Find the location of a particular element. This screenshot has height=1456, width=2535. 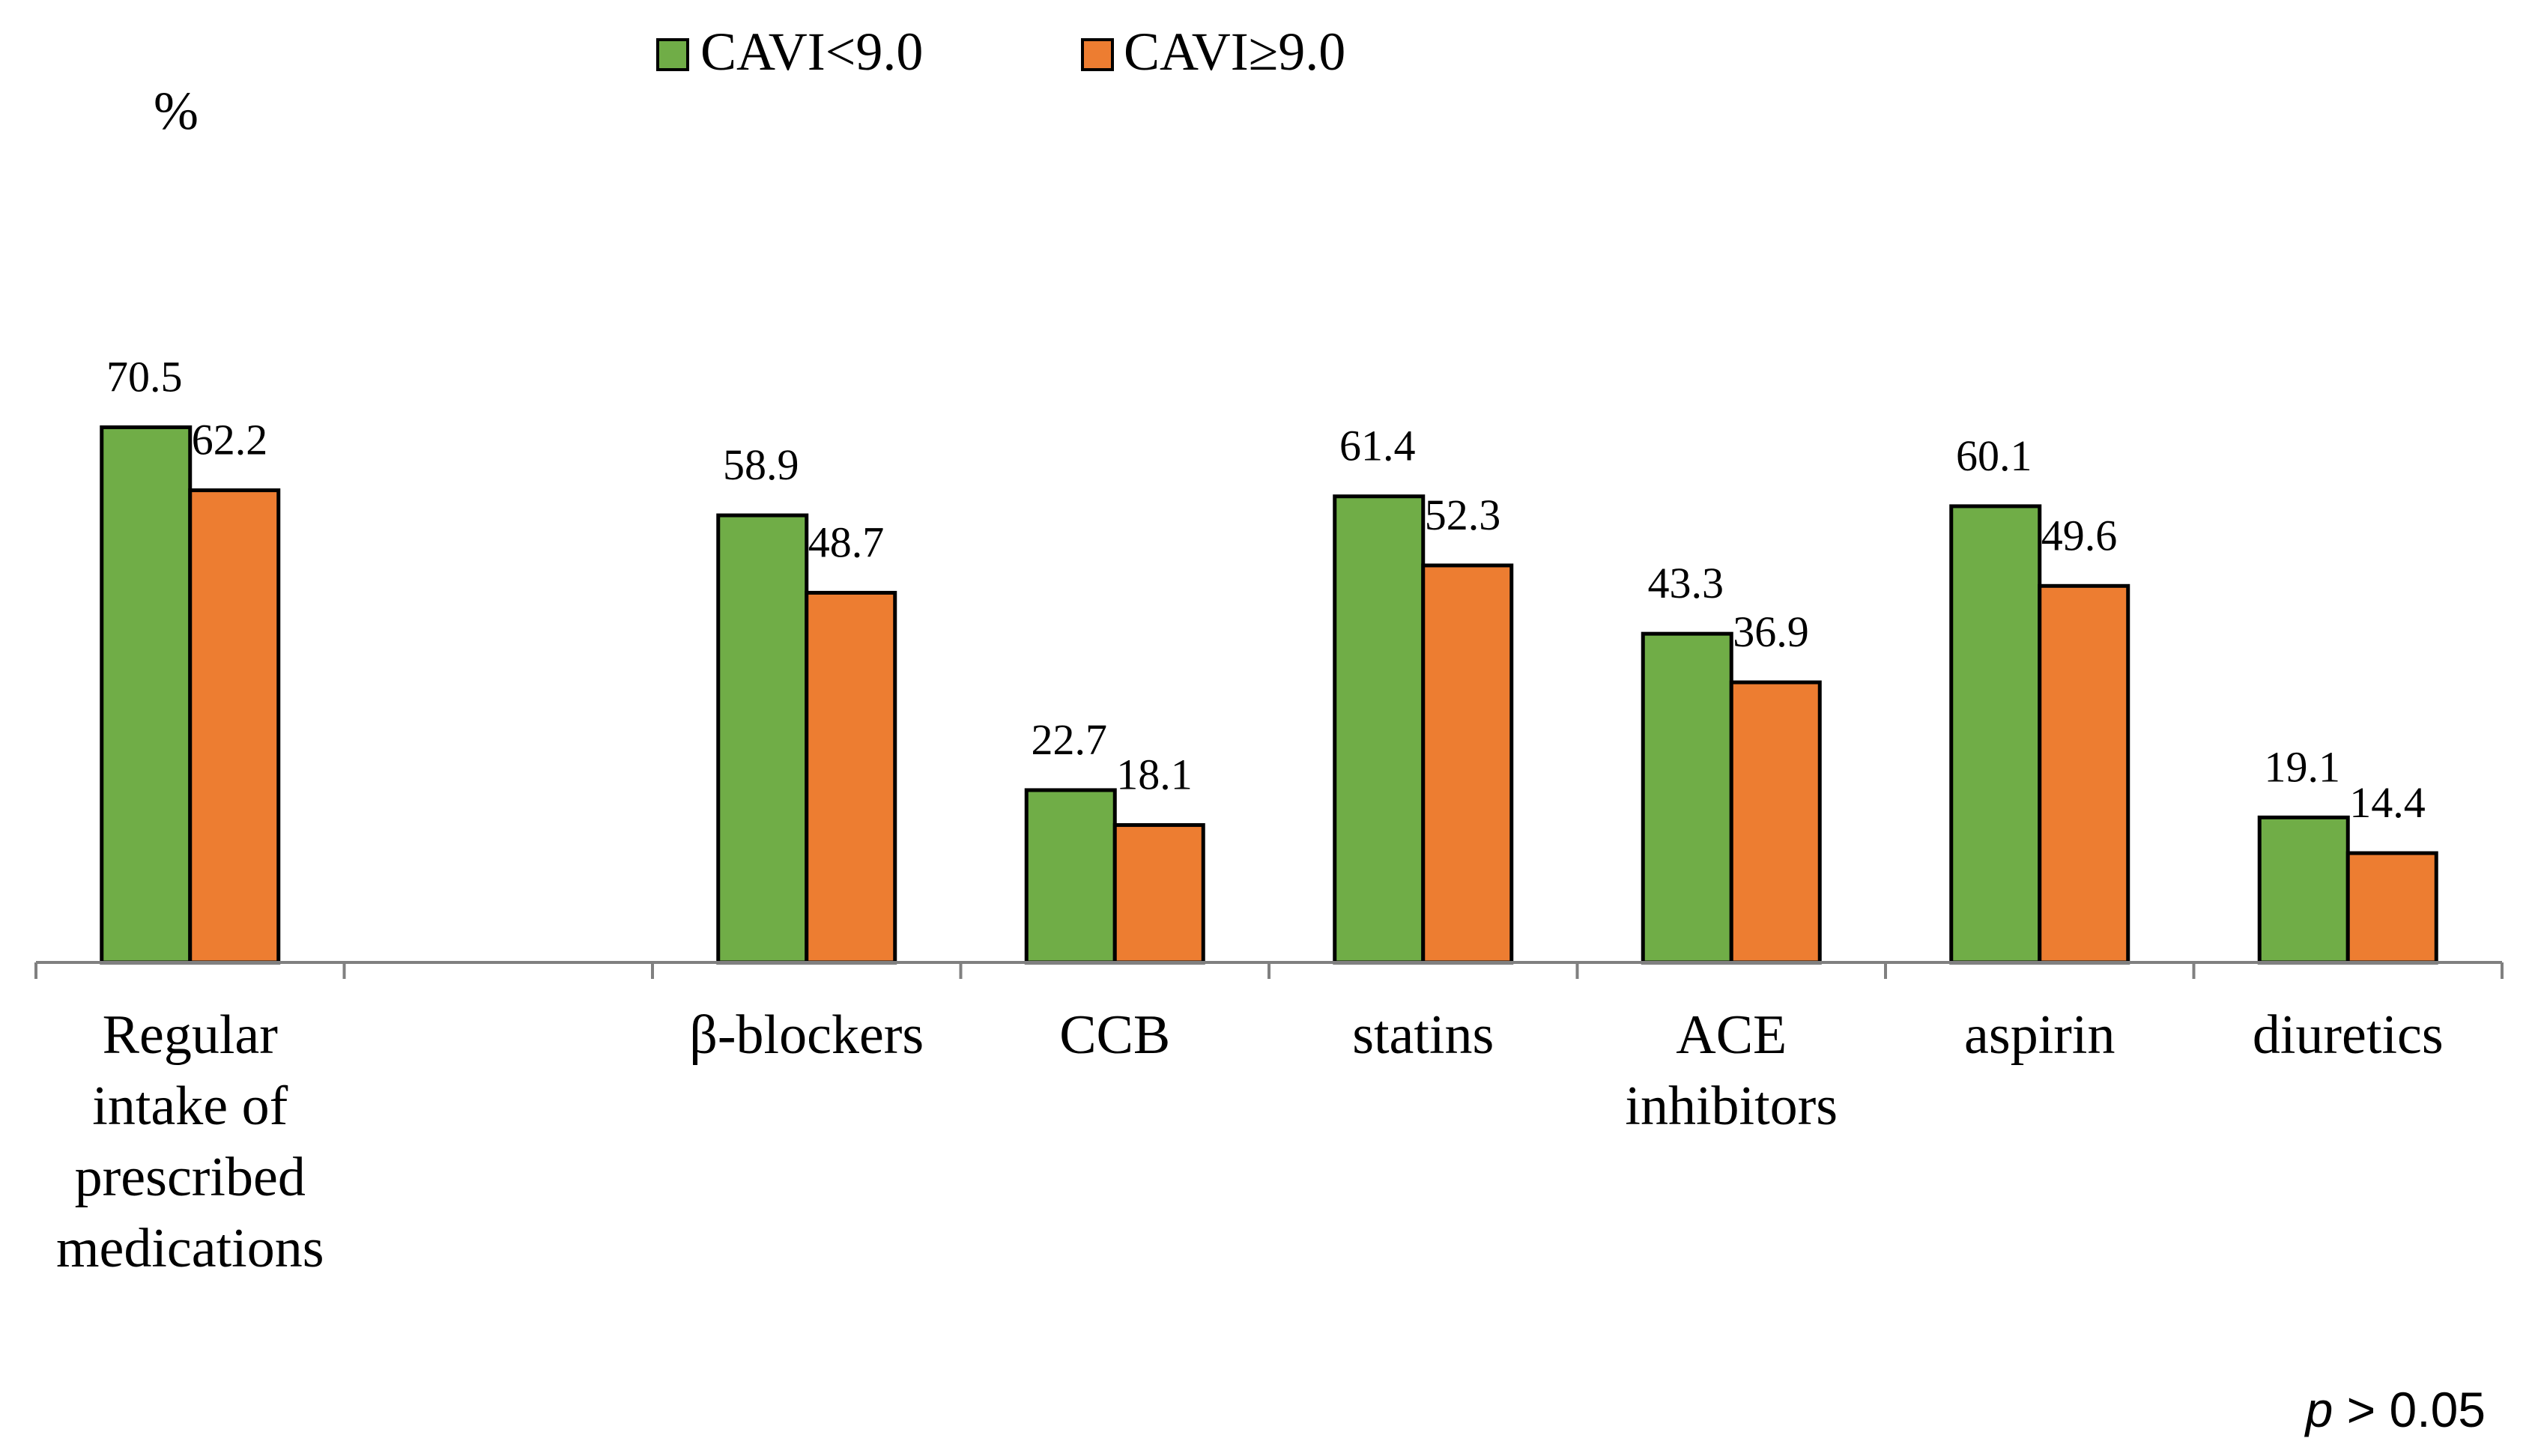

data-label: 58.9 is located at coordinates (761, 464).